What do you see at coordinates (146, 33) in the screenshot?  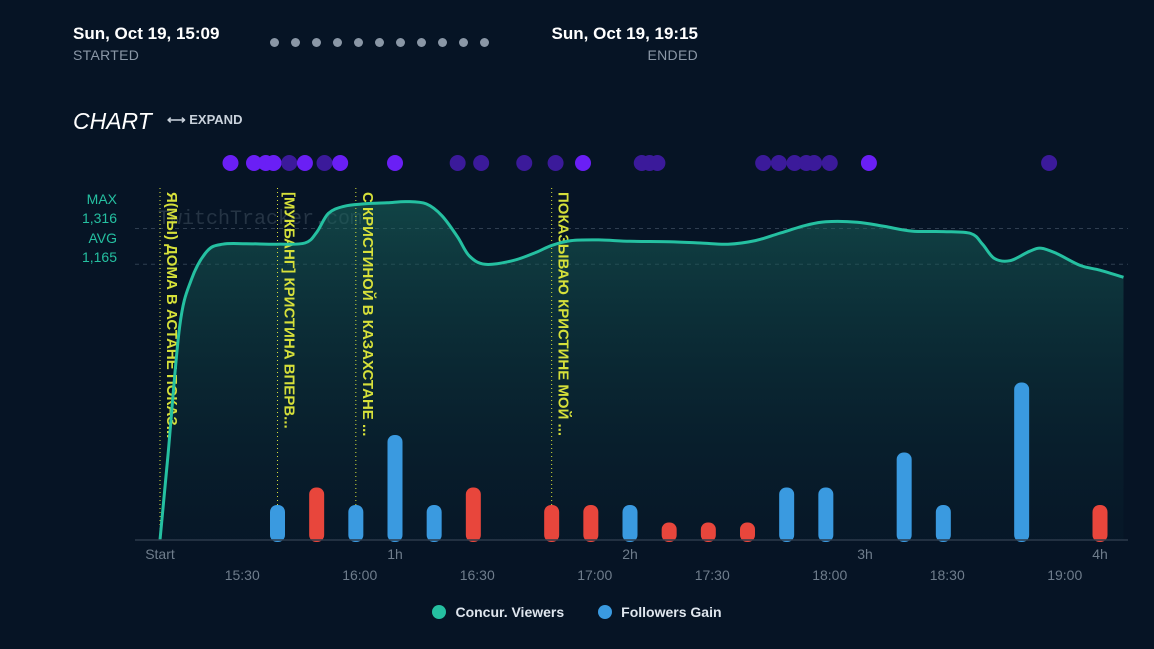 I see `start-time: Sun, Oct 19, 15:09` at bounding box center [146, 33].